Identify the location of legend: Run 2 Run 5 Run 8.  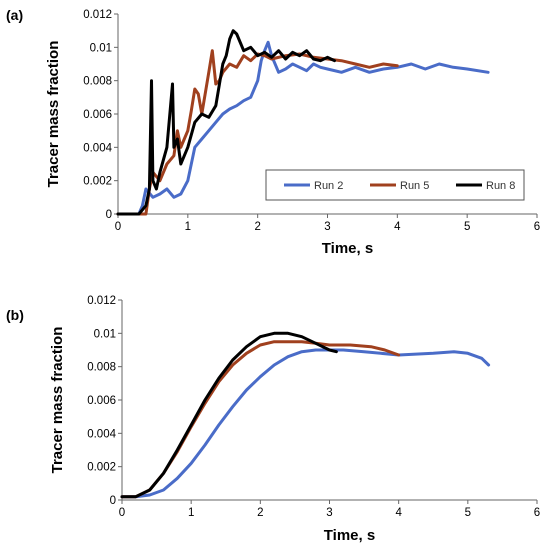
(395, 185).